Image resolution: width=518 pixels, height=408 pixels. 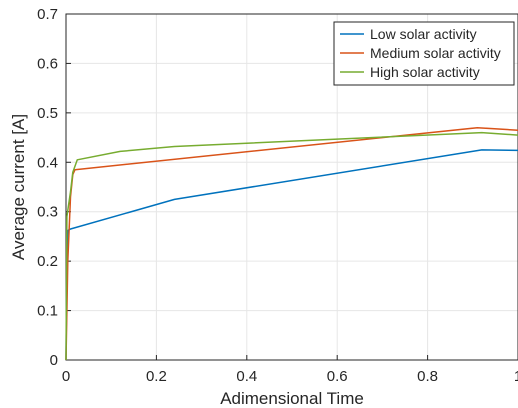 I want to click on y-axis-label: Average current [A], so click(x=18, y=187).